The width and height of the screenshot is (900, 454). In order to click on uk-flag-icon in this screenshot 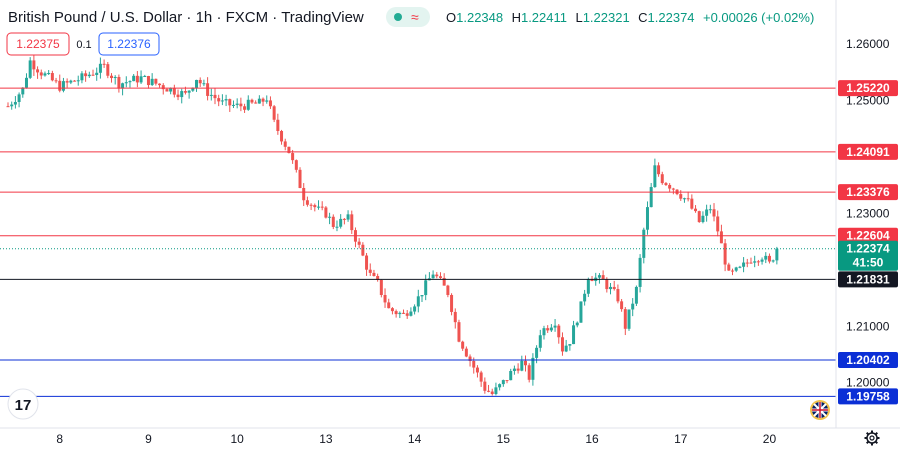, I will do `click(820, 410)`.